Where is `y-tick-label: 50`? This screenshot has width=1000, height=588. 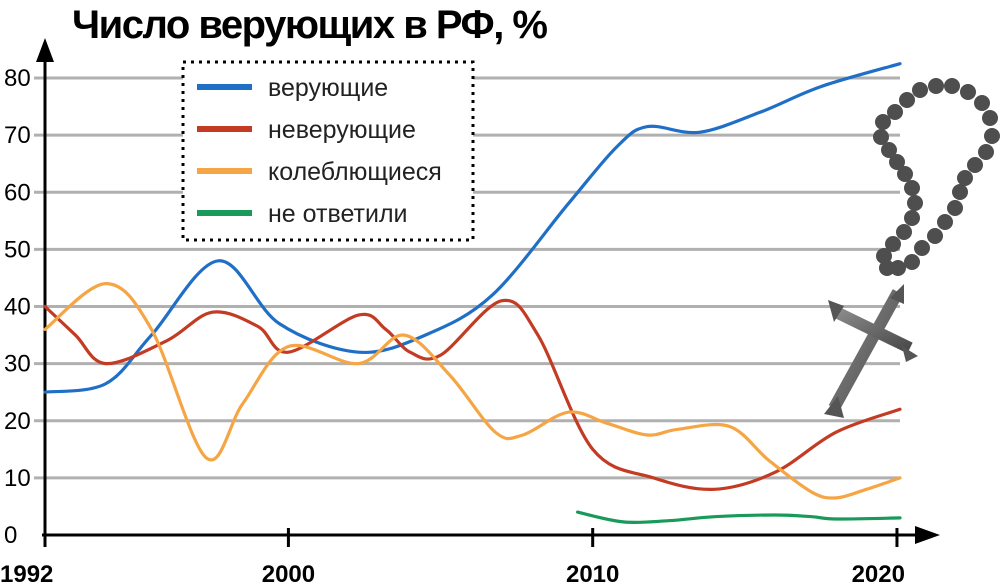 y-tick-label: 50 is located at coordinates (17, 249).